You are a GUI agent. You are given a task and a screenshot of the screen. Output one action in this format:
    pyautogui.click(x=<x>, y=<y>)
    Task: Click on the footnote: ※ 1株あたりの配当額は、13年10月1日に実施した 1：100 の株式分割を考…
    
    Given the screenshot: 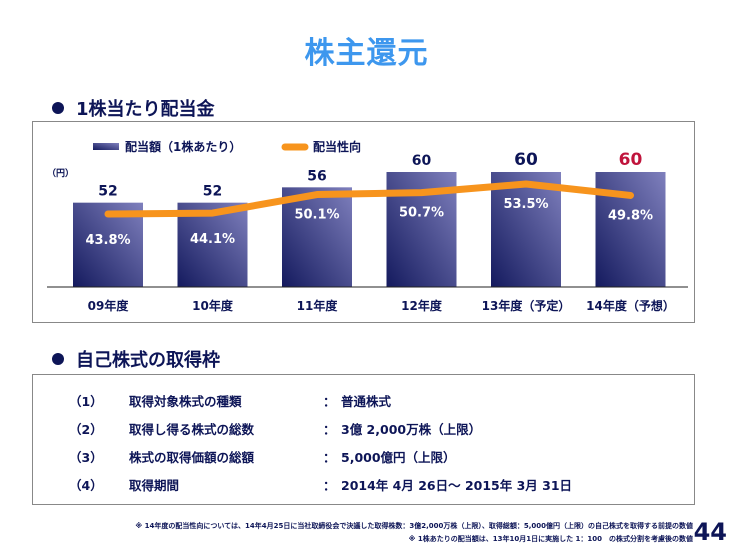 What is the action you would take?
    pyautogui.click(x=550, y=539)
    